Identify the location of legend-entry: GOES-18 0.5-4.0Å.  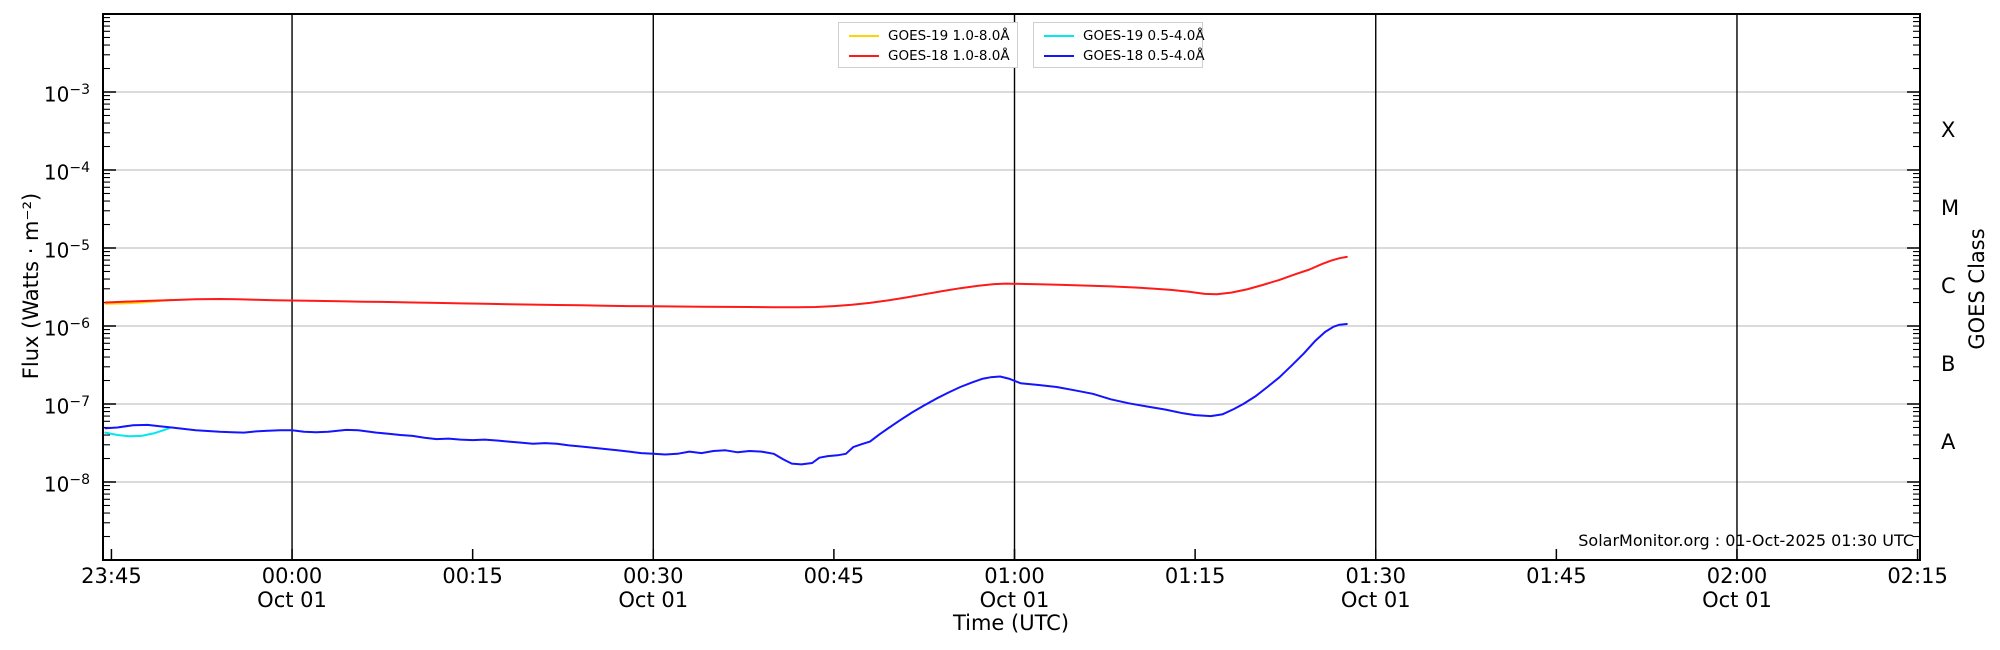
(1119, 56).